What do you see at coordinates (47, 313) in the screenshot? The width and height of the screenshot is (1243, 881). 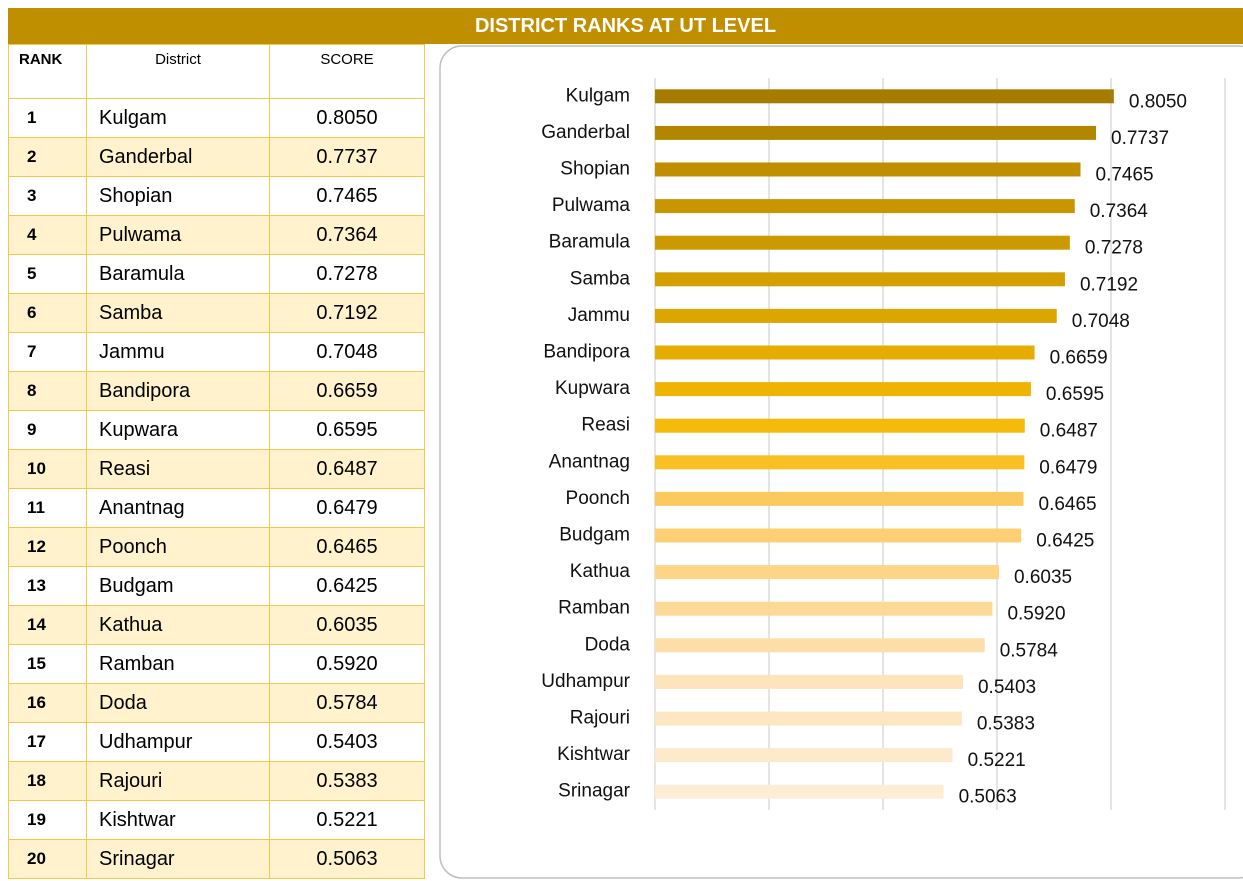 I see `table-cell: 6` at bounding box center [47, 313].